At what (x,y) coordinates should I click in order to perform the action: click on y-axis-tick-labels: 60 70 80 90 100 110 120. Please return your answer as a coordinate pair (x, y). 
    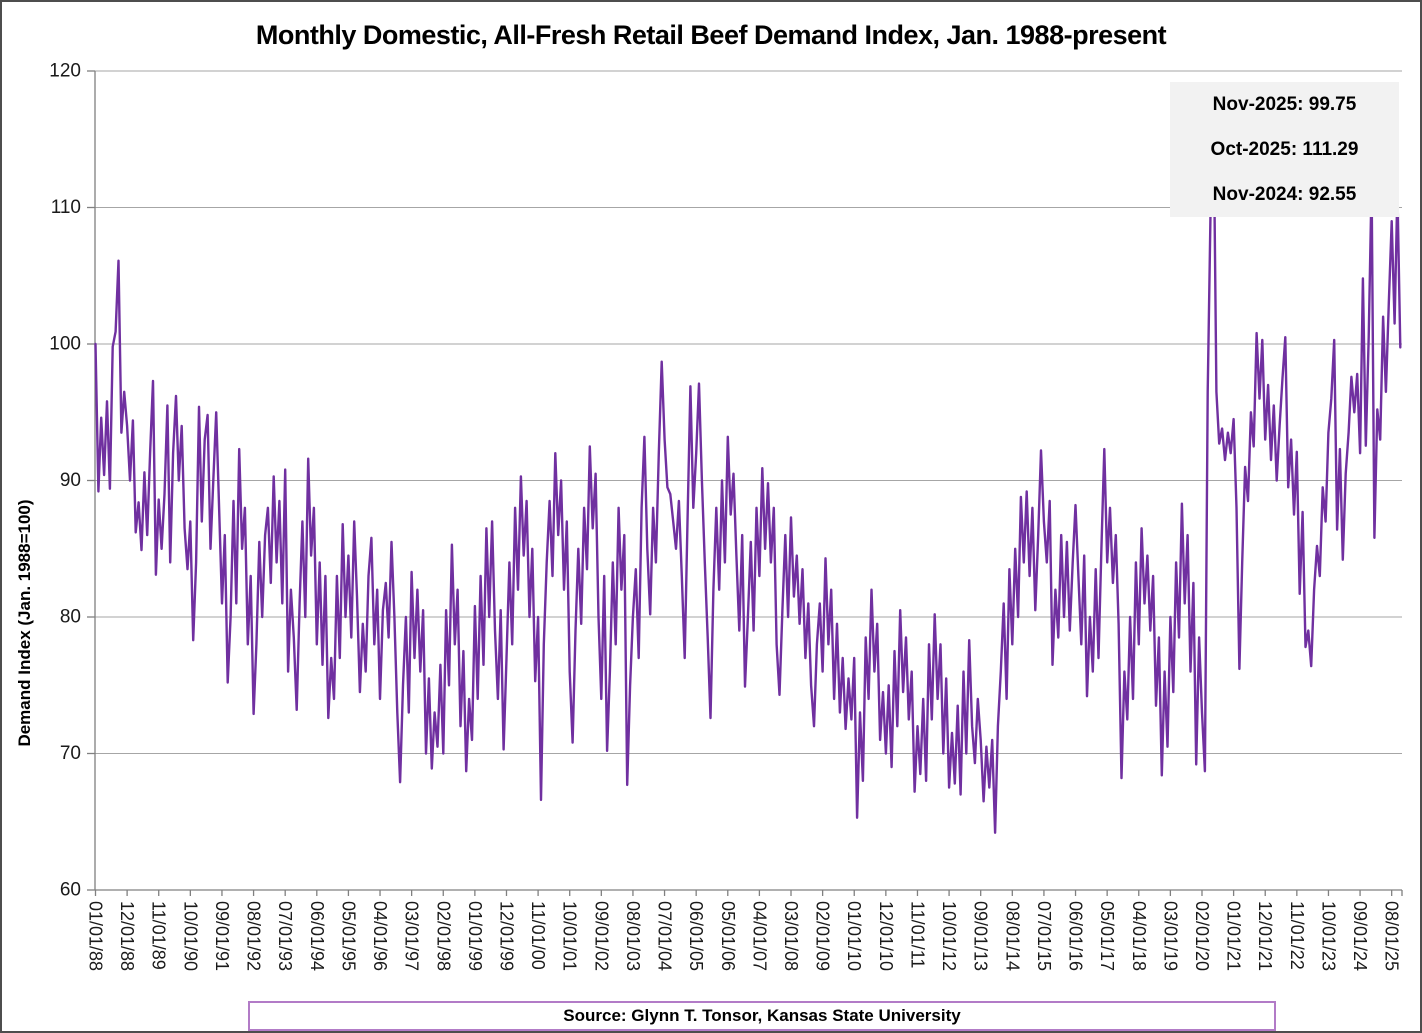
    Looking at the image, I should click on (65, 481).